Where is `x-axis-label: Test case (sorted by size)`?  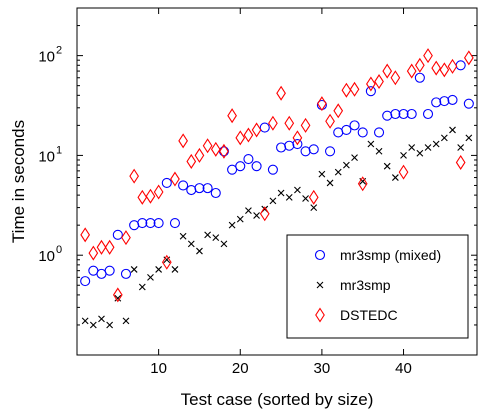 x-axis-label: Test case (sorted by size) is located at coordinates (277, 399).